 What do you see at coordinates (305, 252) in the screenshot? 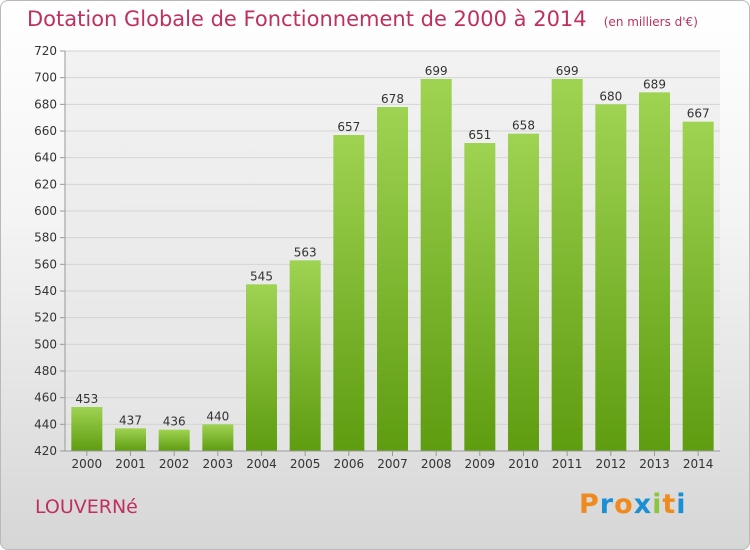
I see `data-label-2005: 563` at bounding box center [305, 252].